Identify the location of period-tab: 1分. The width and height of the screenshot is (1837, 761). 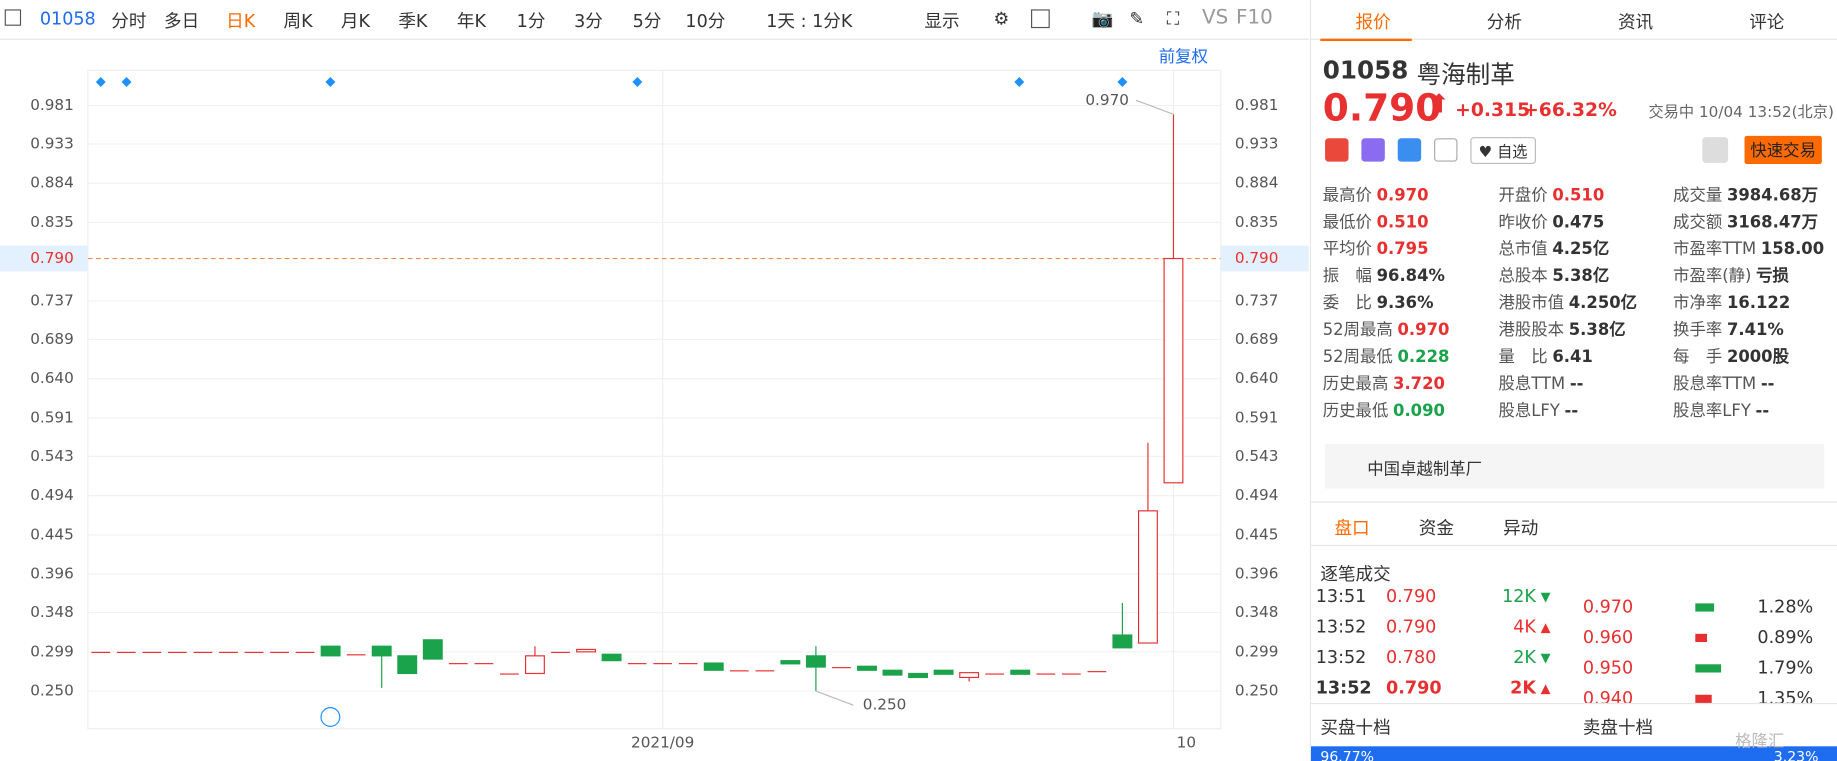
(531, 21).